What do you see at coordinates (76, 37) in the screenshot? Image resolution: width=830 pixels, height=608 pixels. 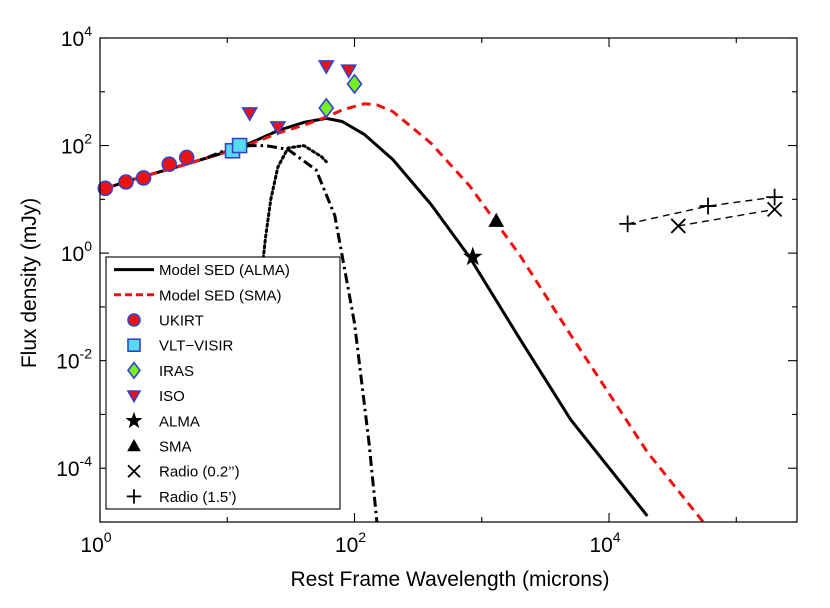 I see `y-tick-label: 10⁴` at bounding box center [76, 37].